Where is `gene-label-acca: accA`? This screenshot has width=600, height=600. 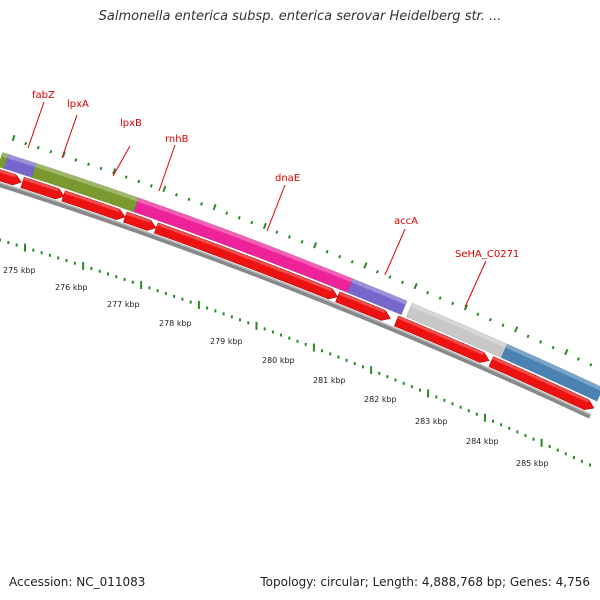 gene-label-acca: accA is located at coordinates (406, 221).